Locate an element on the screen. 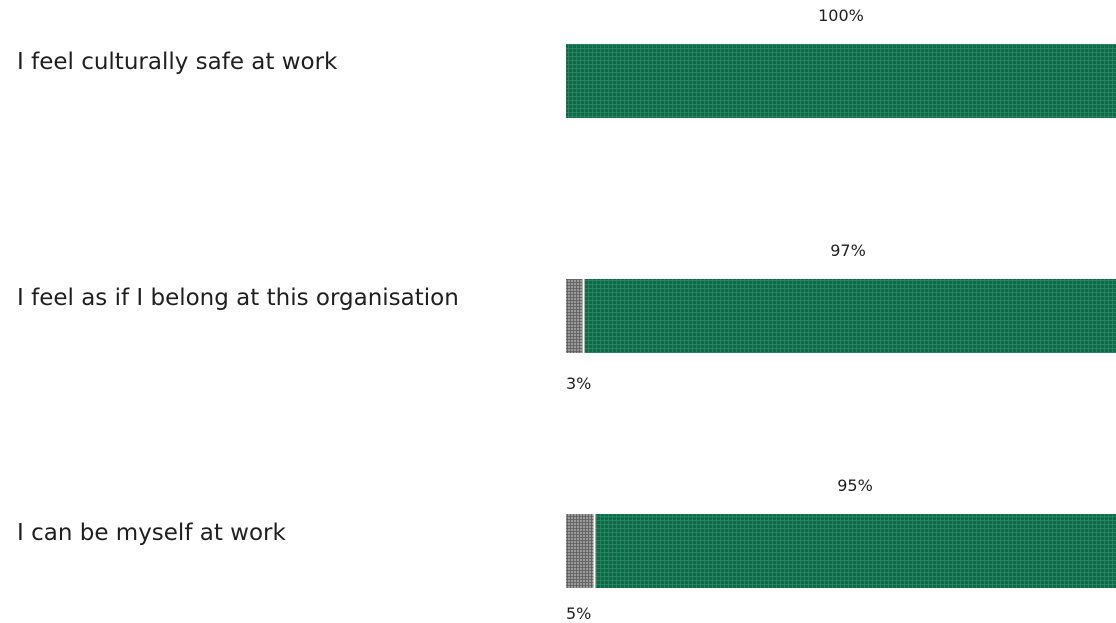 This screenshot has width=1116, height=623. category-label: I can be myself at work is located at coordinates (151, 533).